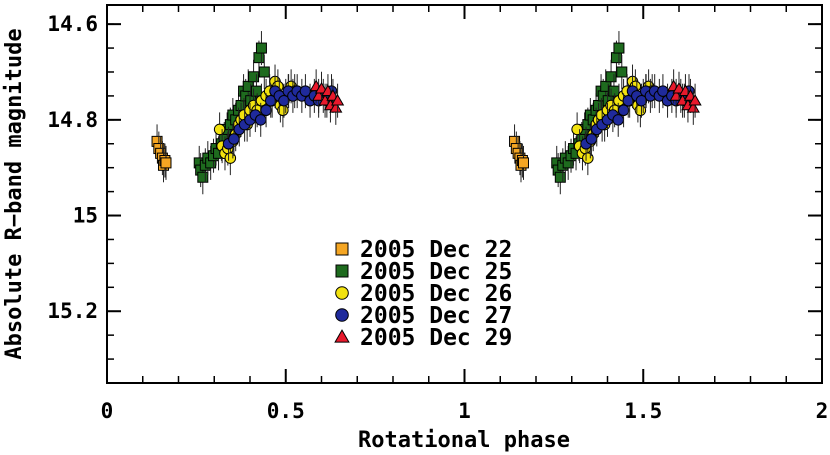 The image size is (830, 455). What do you see at coordinates (464, 440) in the screenshot?
I see `x-axis-title: Rotational phase` at bounding box center [464, 440].